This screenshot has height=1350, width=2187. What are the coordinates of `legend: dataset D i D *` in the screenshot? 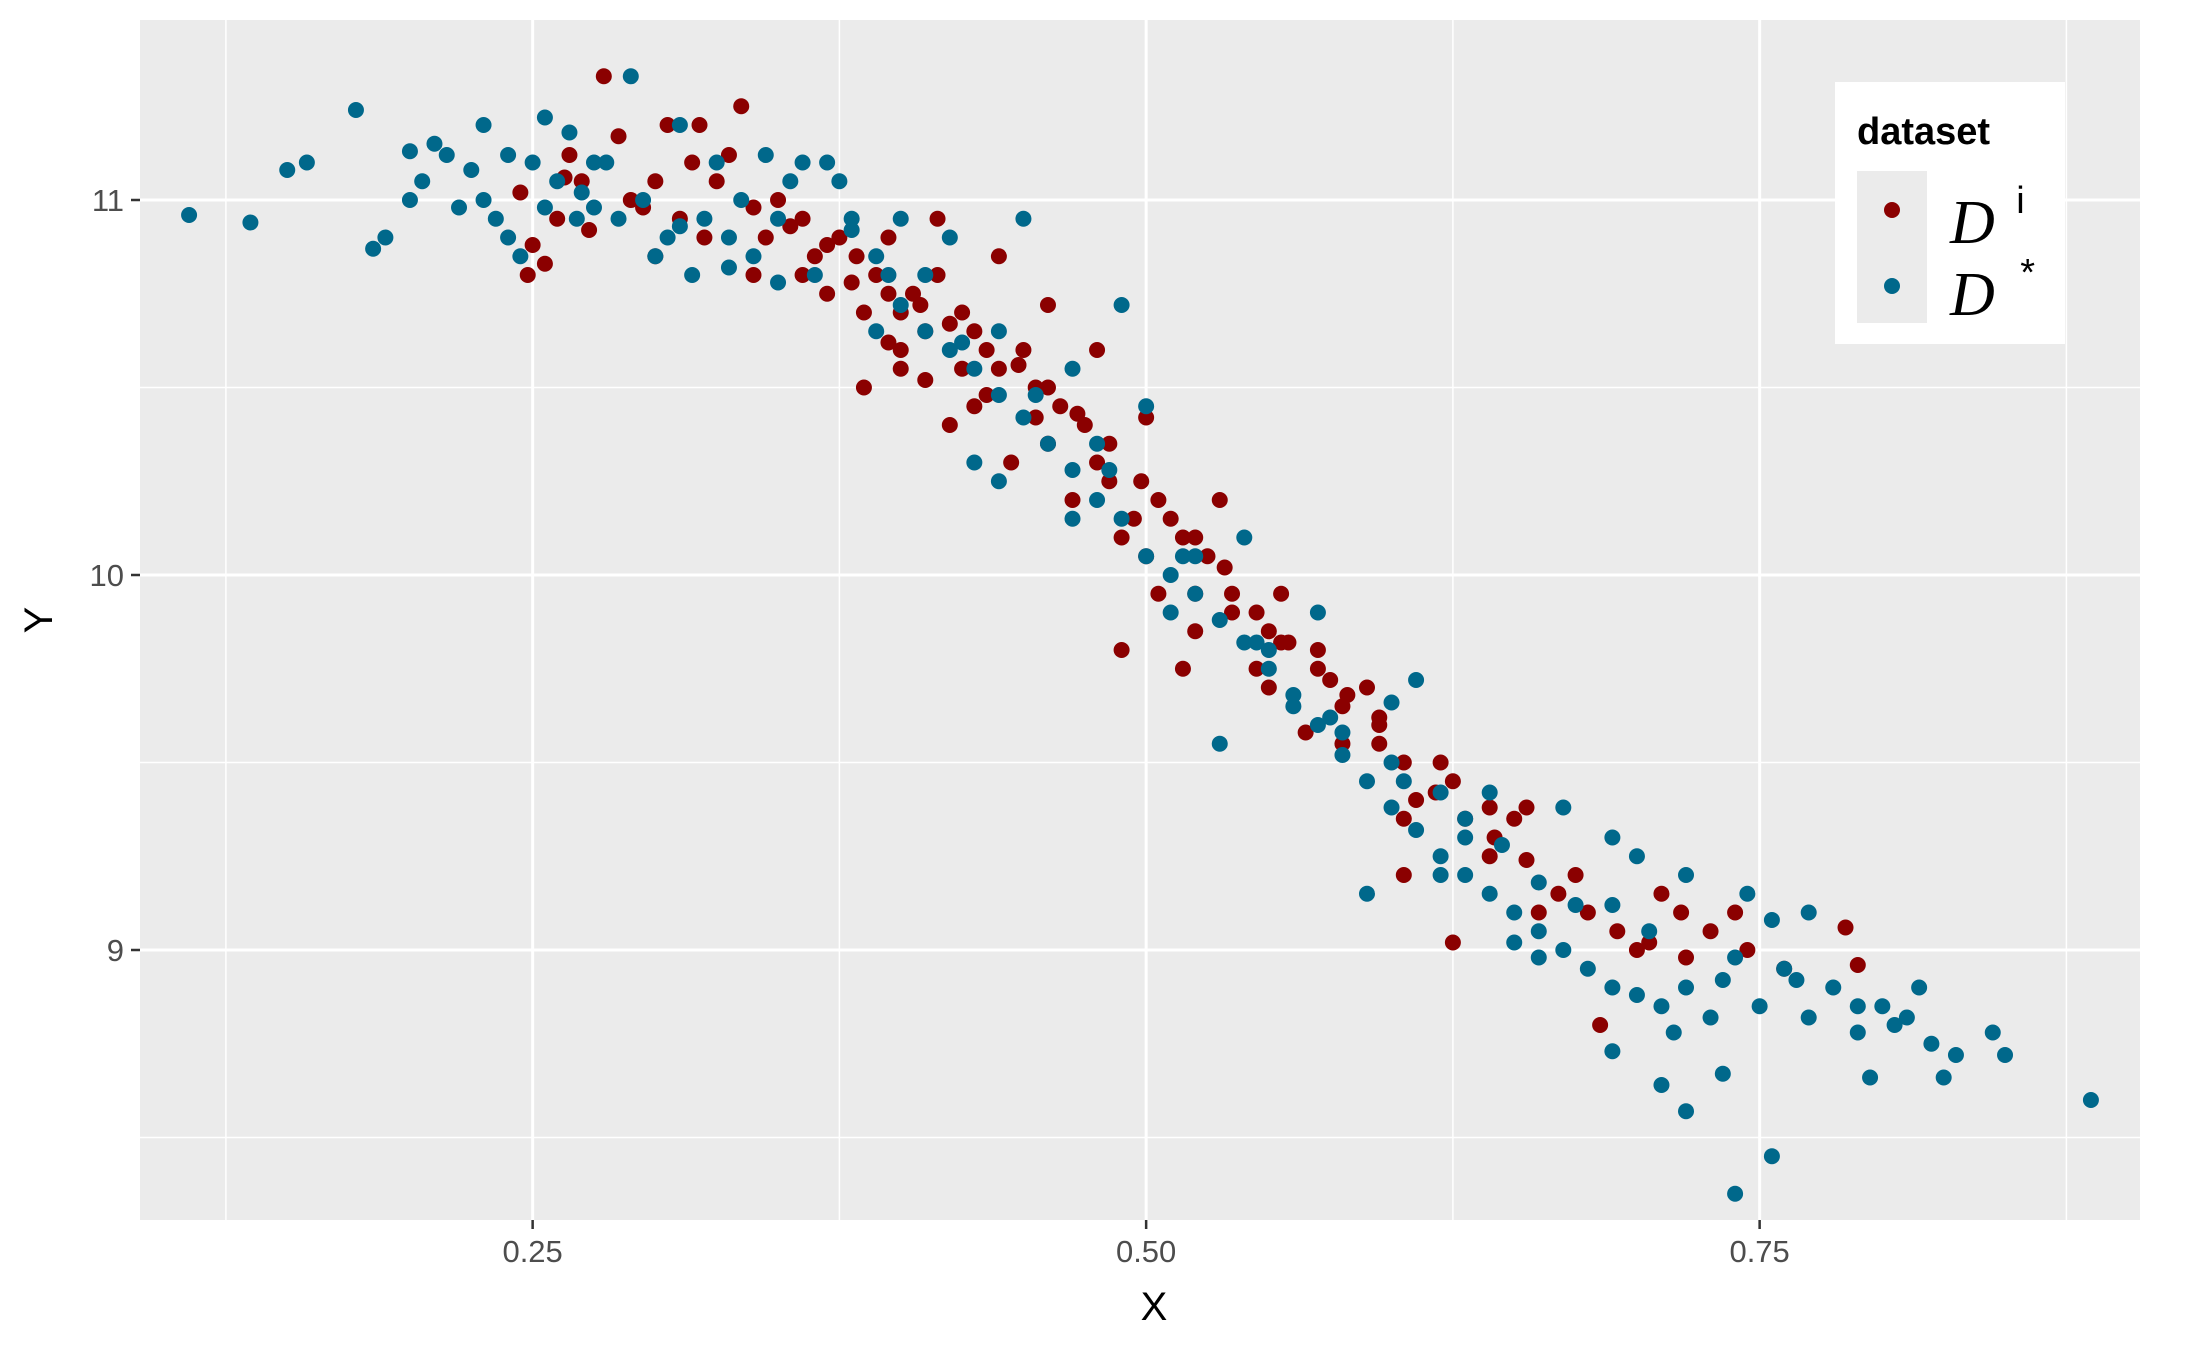 It's located at (1950, 213).